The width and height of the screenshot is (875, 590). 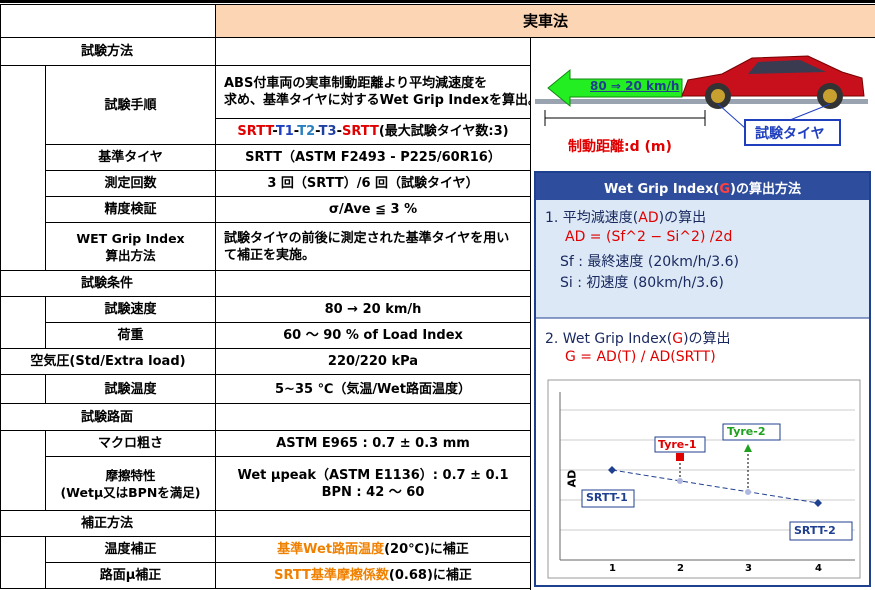 I want to click on method-title-segment: Wet Grip Index(, so click(x=662, y=189).